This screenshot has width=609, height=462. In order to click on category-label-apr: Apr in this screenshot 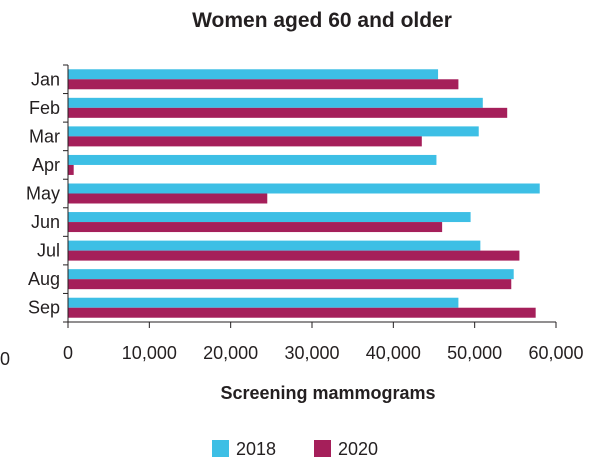, I will do `click(46, 165)`.